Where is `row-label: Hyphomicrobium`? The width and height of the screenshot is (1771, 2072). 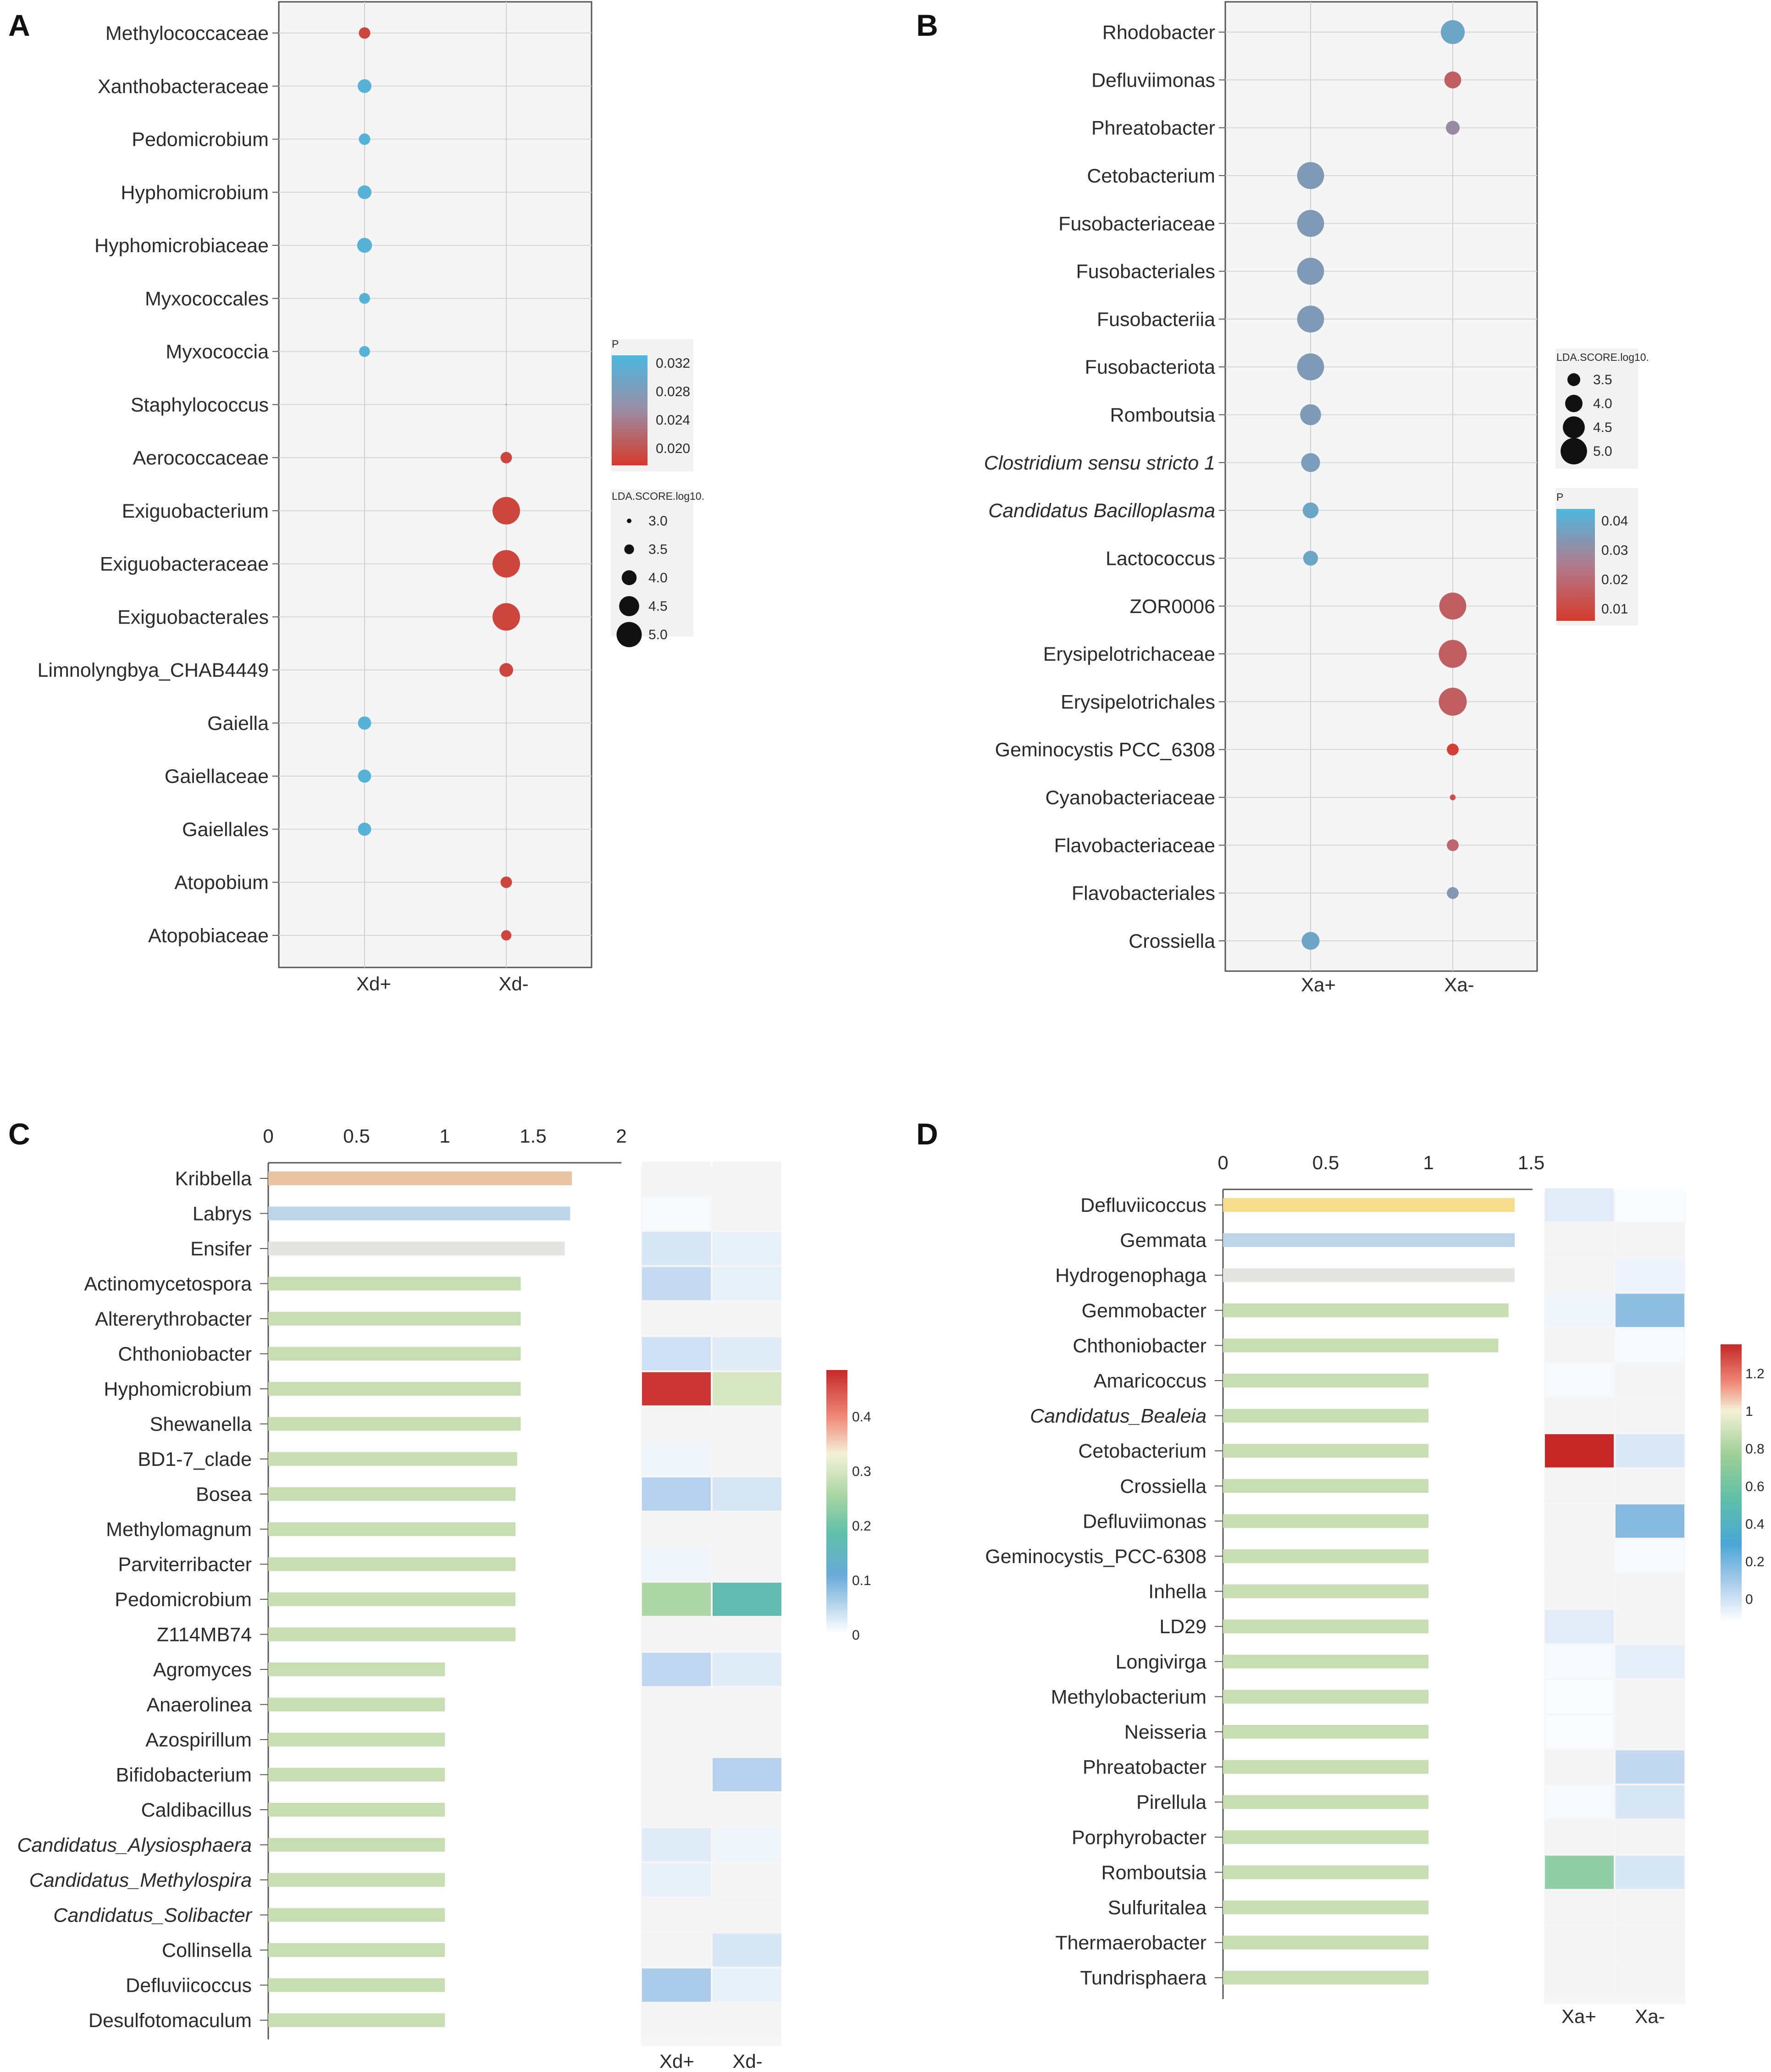 row-label: Hyphomicrobium is located at coordinates (178, 1389).